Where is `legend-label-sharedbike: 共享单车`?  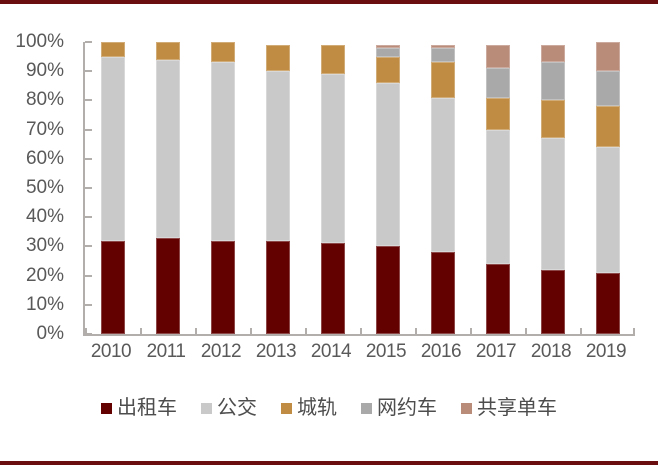 legend-label-sharedbike: 共享单车 is located at coordinates (517, 408).